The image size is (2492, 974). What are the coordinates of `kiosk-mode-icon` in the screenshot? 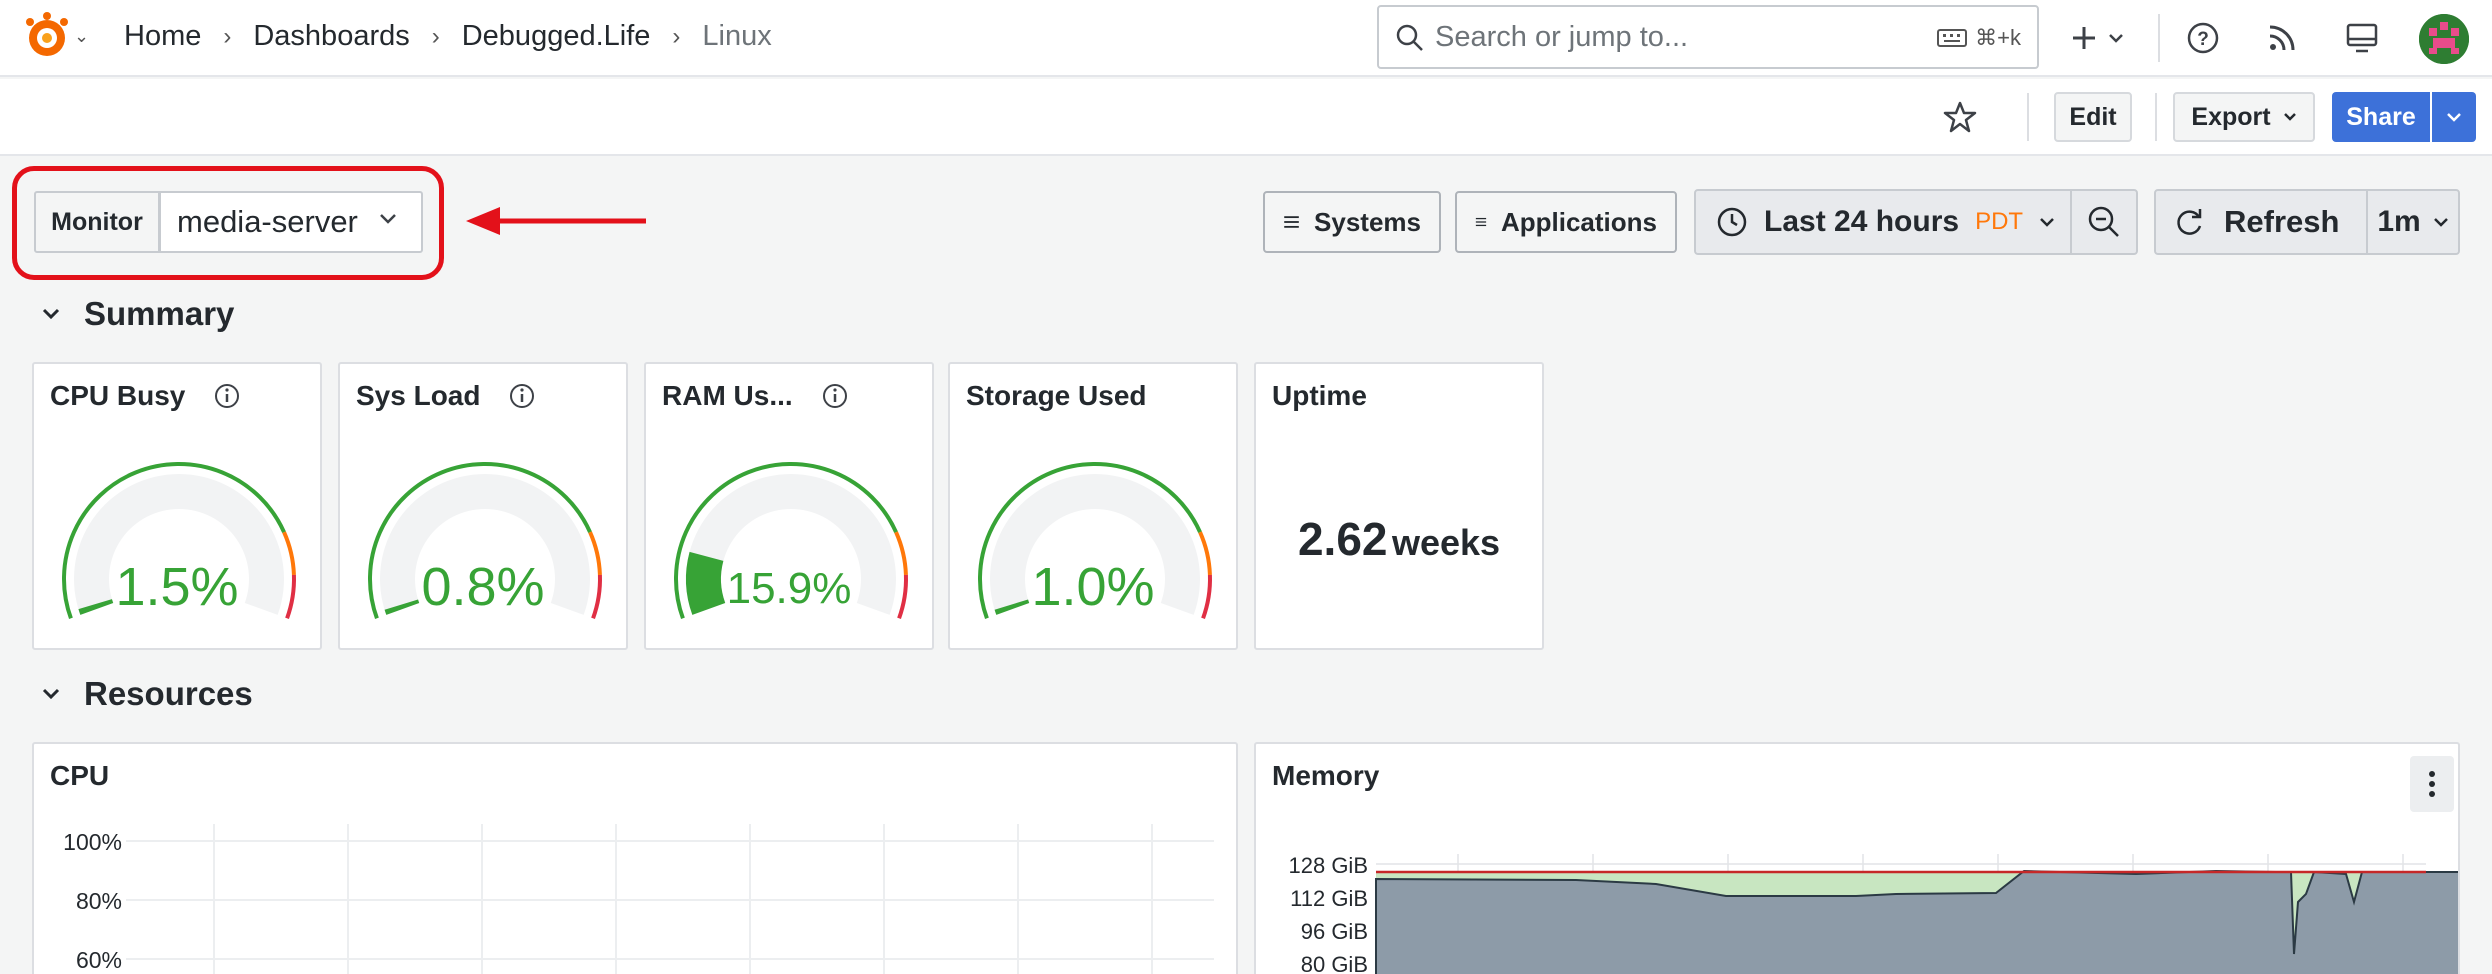 It's located at (2362, 38).